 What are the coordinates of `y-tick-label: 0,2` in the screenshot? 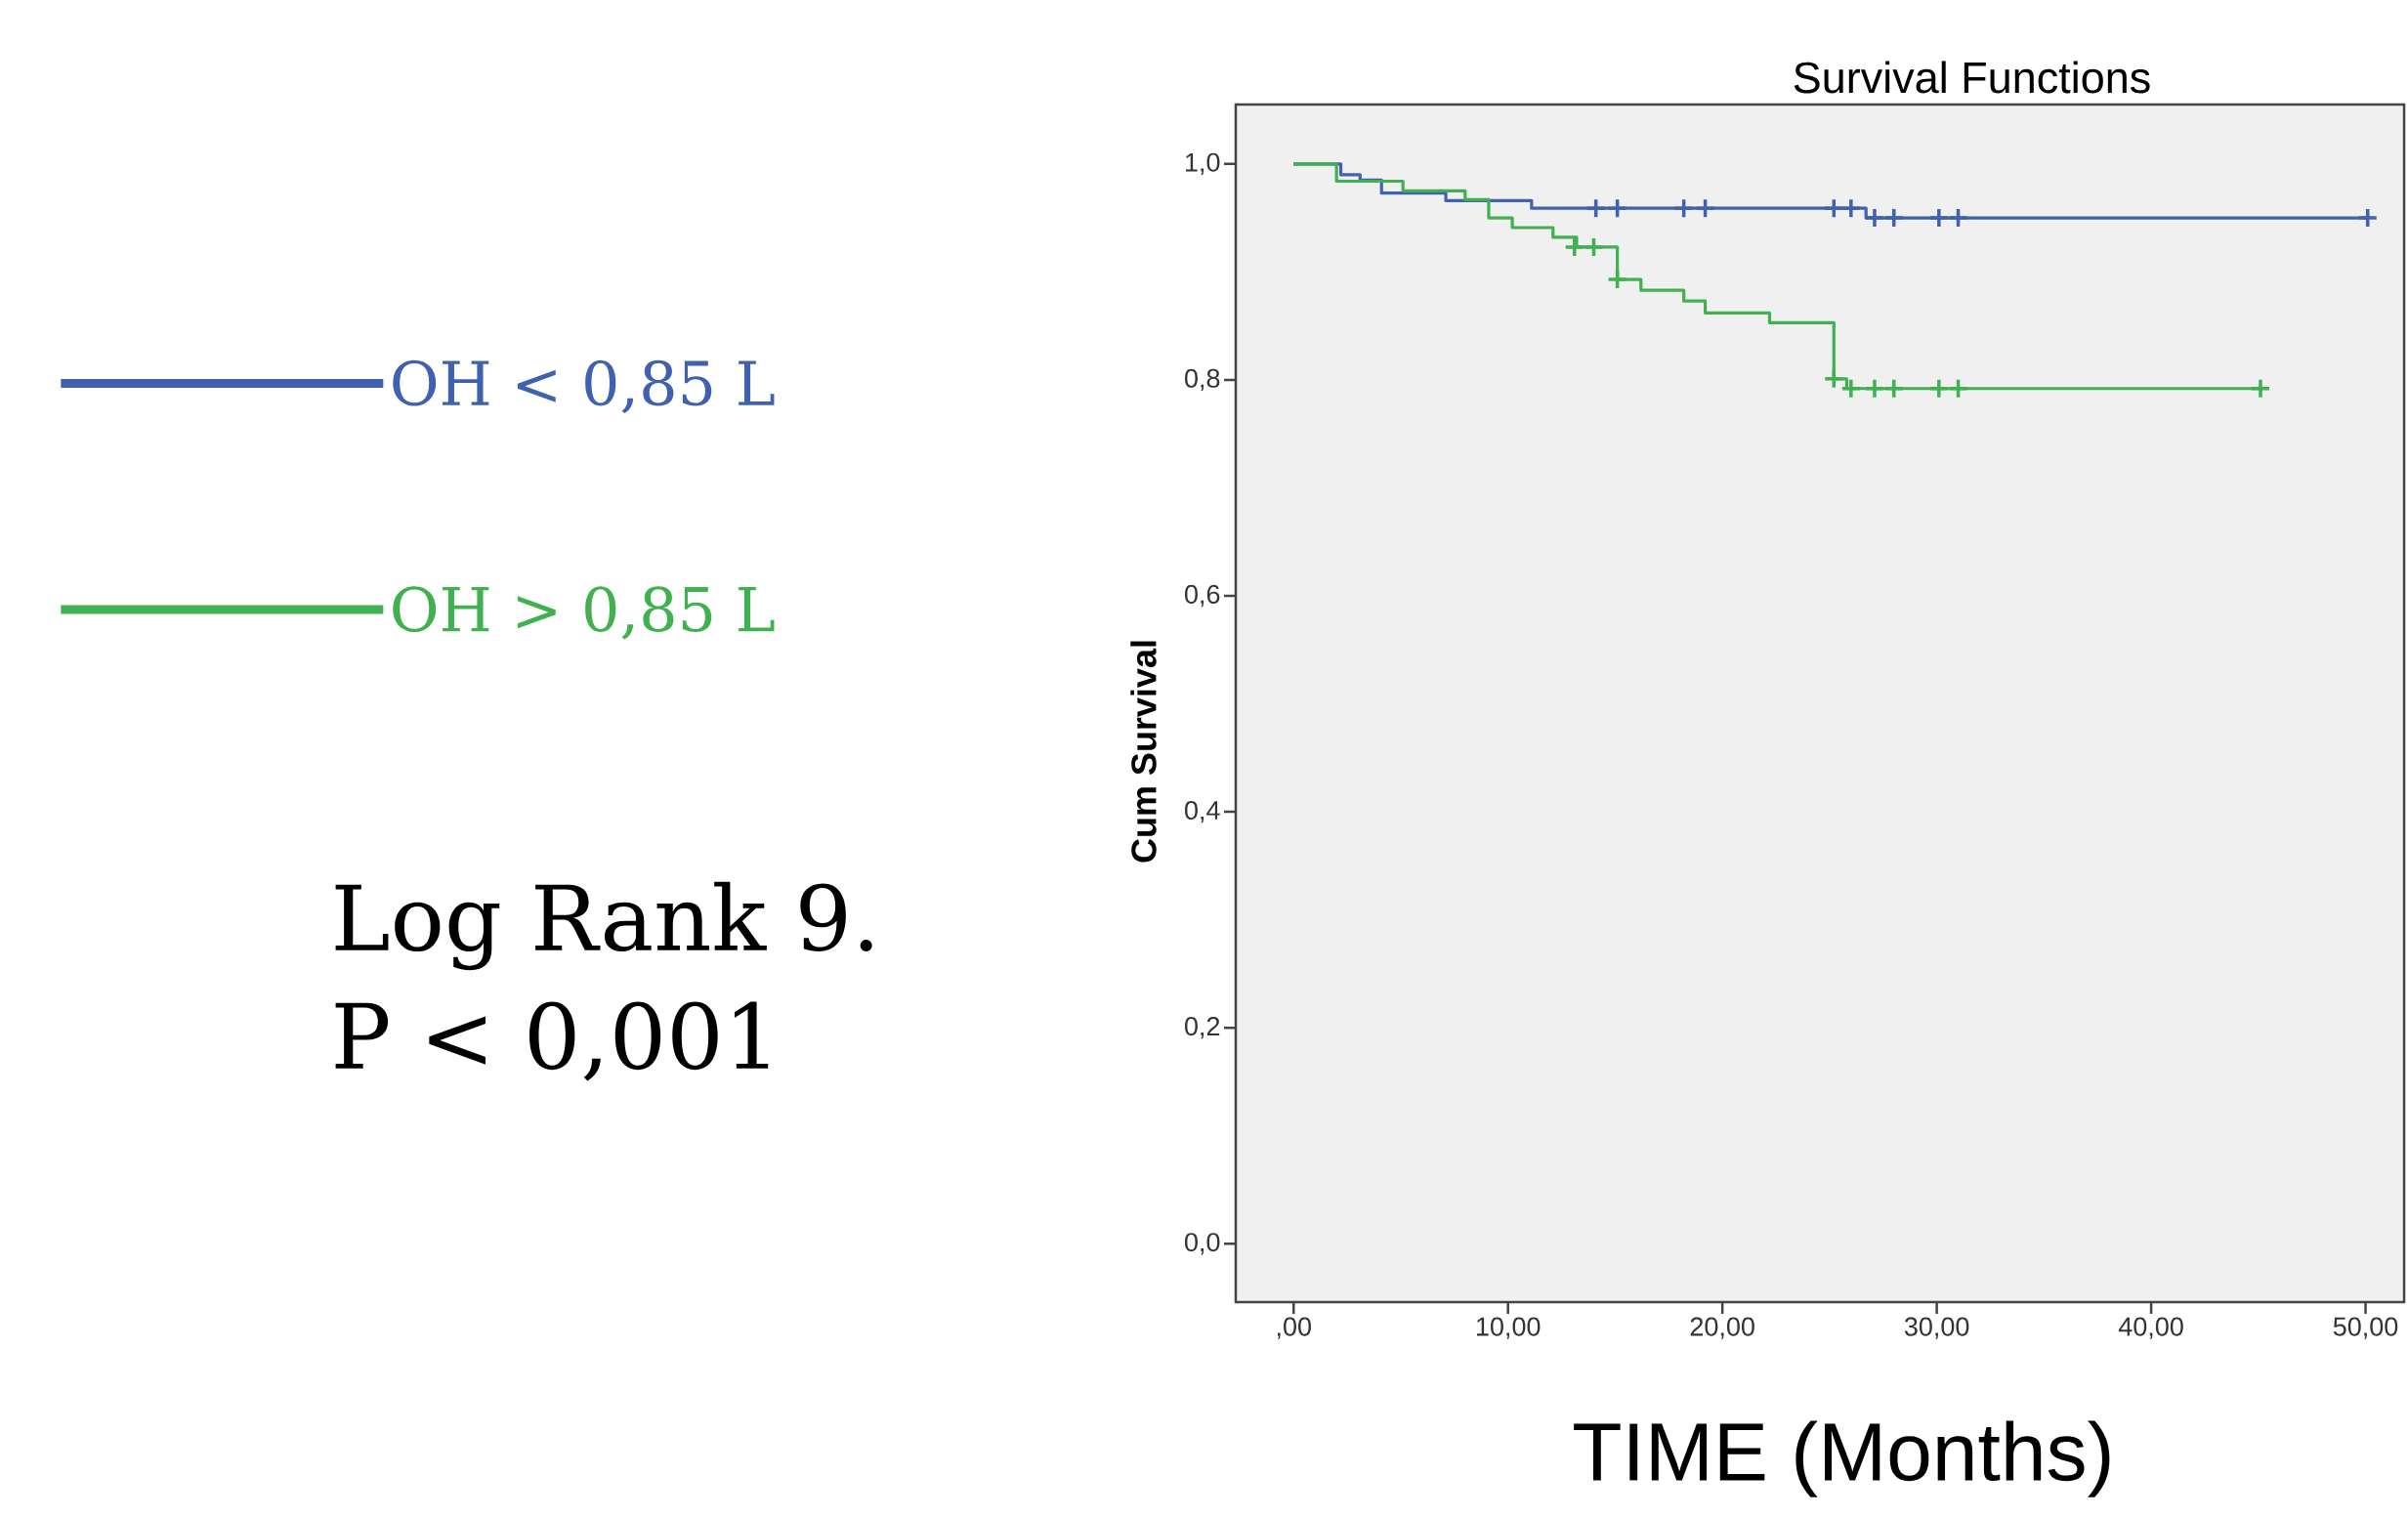 It's located at (1202, 1028).